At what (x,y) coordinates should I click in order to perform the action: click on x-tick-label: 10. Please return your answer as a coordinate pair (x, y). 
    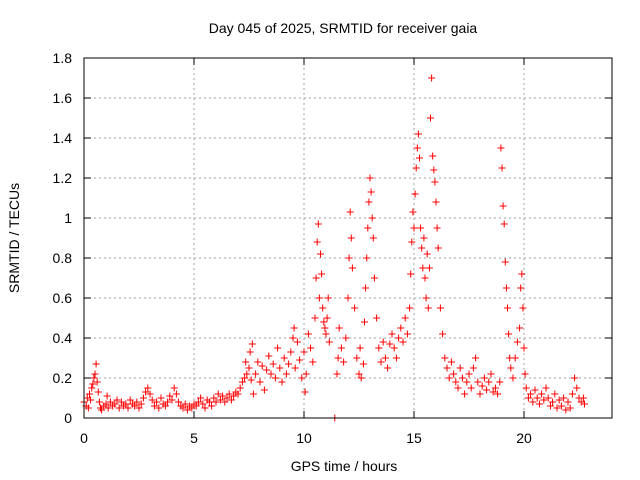
    Looking at the image, I should click on (304, 438).